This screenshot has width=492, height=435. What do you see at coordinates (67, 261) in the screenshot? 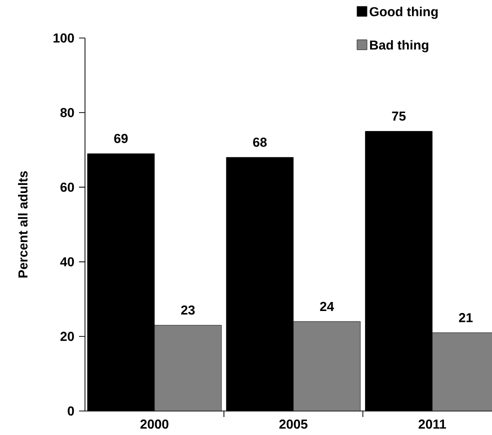
I see `y-tick-label: 40` at bounding box center [67, 261].